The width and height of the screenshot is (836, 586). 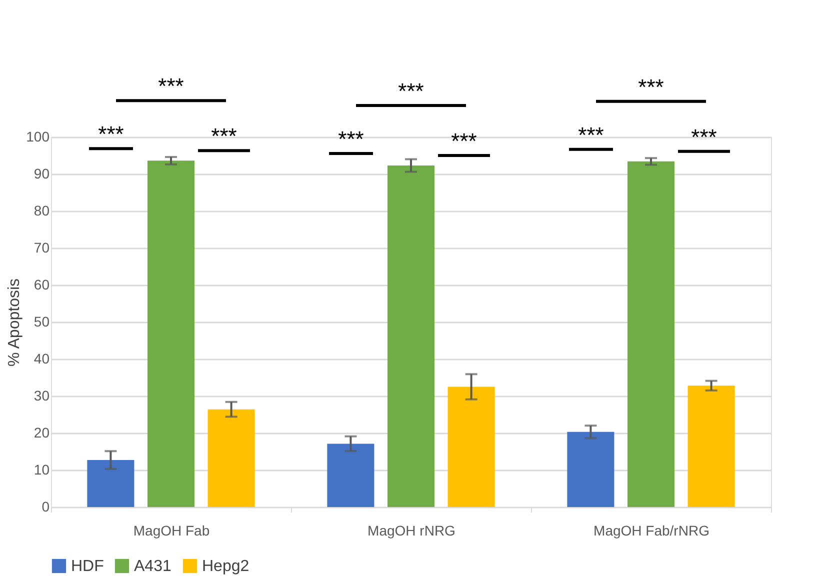 What do you see at coordinates (652, 530) in the screenshot?
I see `x-tick-label: MagOH Fab/rNRG` at bounding box center [652, 530].